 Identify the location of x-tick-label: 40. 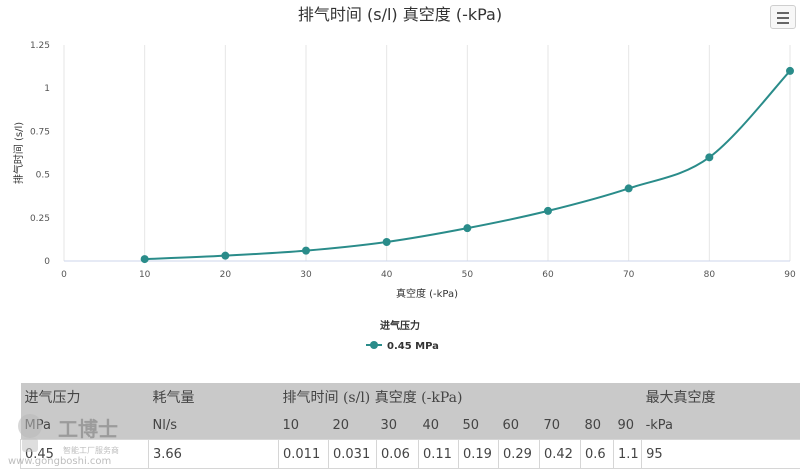
(387, 275).